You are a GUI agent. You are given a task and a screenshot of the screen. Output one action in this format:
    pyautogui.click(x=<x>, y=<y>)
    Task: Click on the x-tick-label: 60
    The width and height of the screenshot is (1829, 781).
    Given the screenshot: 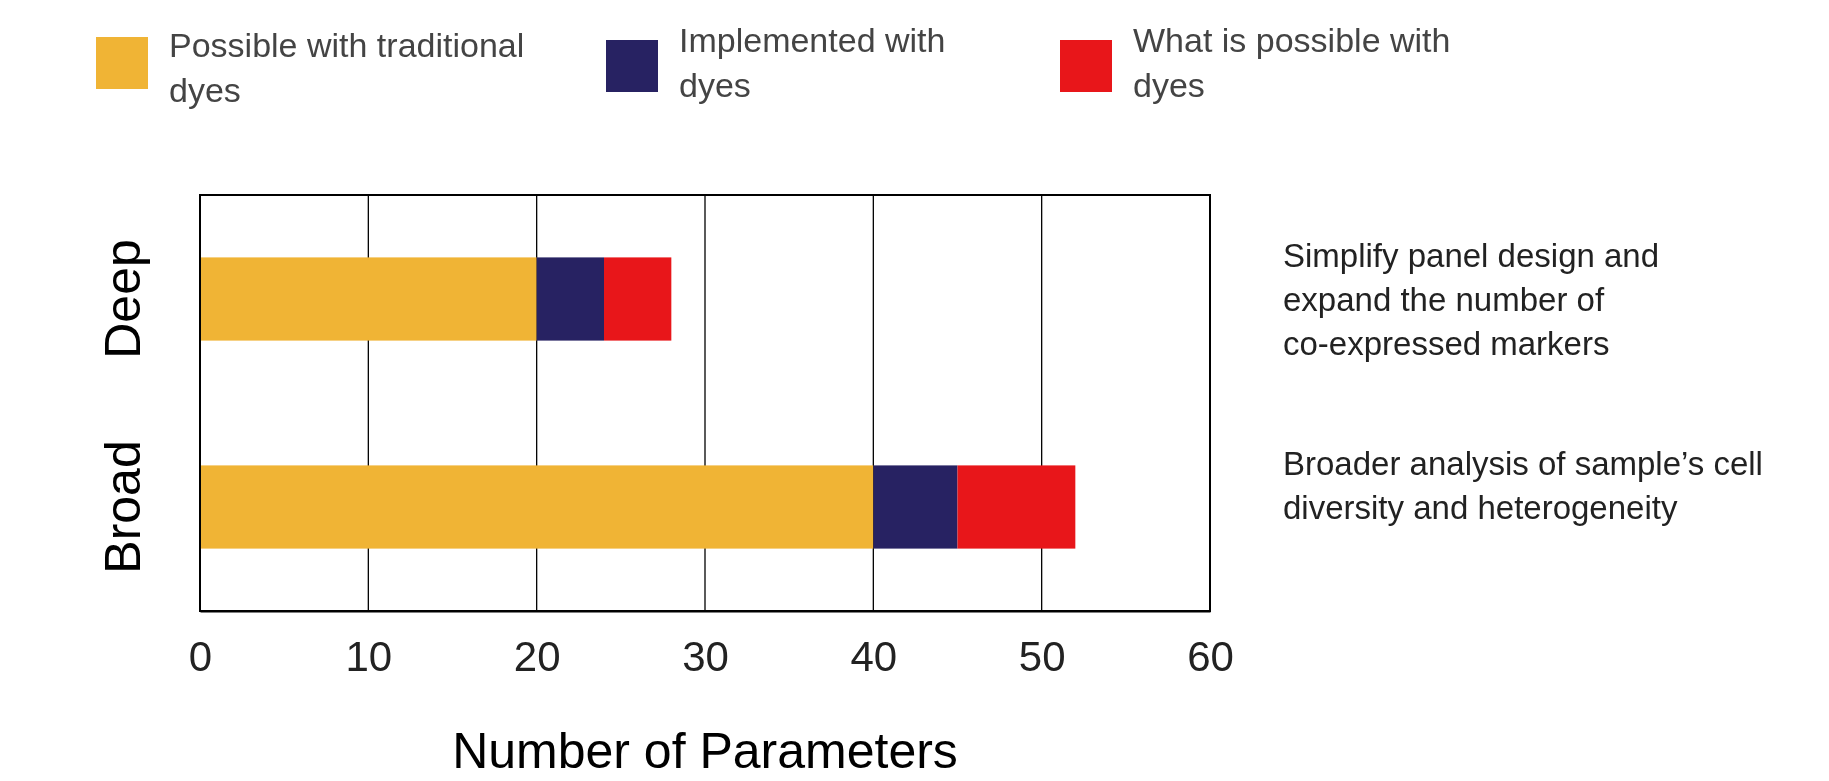 What is the action you would take?
    pyautogui.click(x=1210, y=656)
    